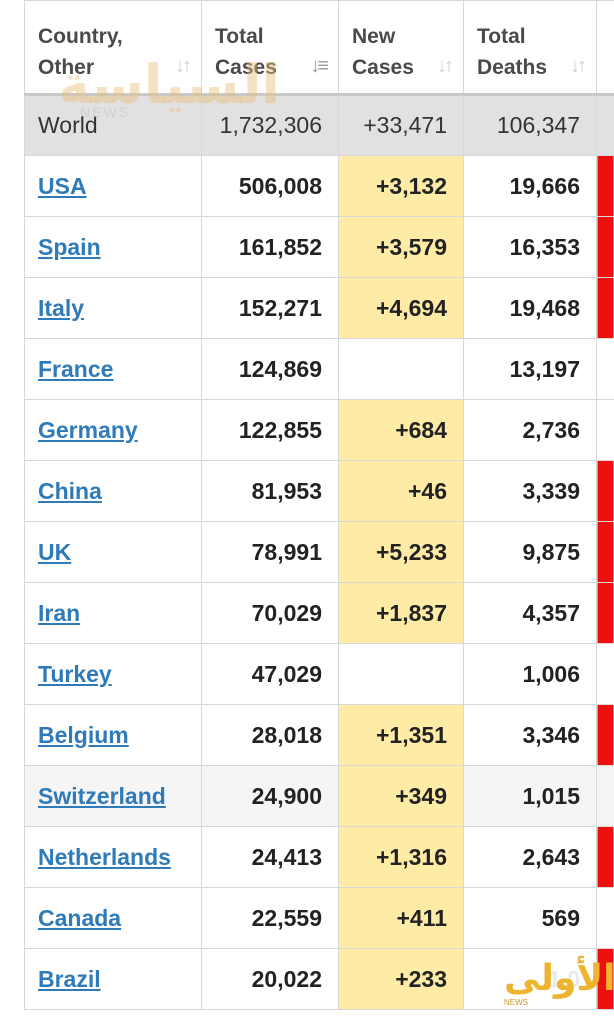 This screenshot has height=1024, width=614. What do you see at coordinates (113, 552) in the screenshot?
I see `country-cell: UK` at bounding box center [113, 552].